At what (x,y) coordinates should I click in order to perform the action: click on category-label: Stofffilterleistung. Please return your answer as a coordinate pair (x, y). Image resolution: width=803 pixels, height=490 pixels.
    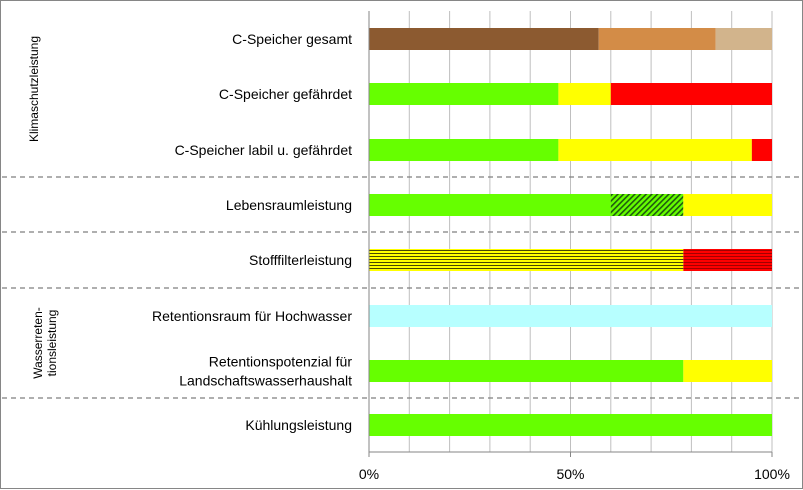
    Looking at the image, I should click on (300, 260).